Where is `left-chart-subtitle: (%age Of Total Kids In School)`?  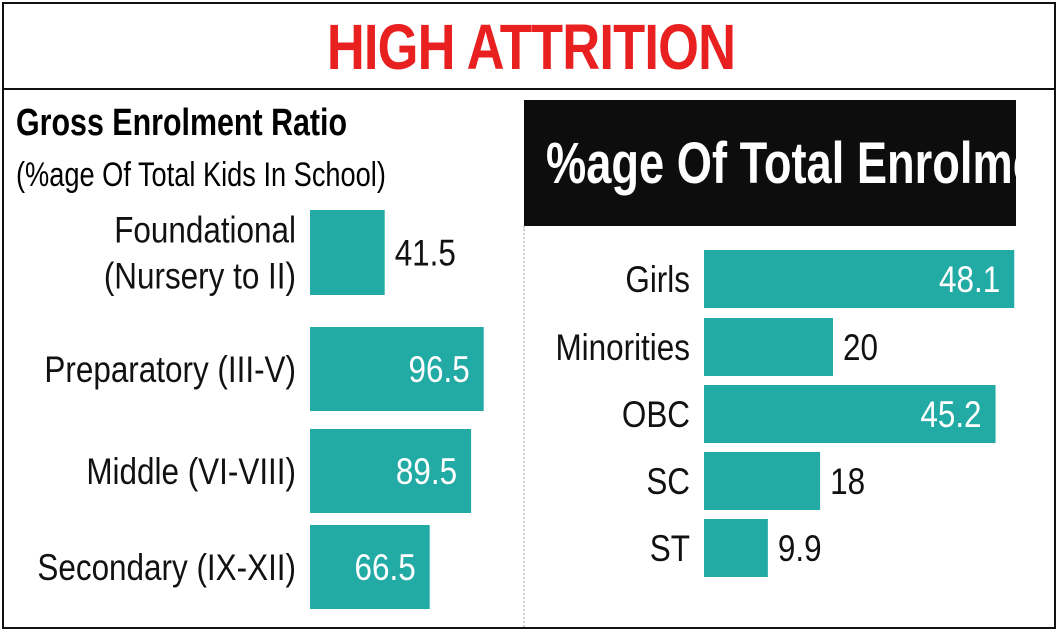
left-chart-subtitle: (%age Of Total Kids In School) is located at coordinates (201, 175).